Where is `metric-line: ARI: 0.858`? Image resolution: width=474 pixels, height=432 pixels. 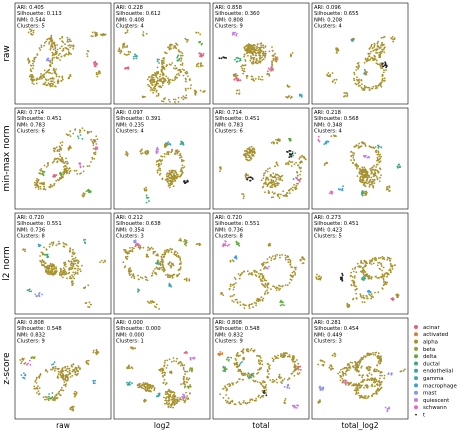 metric-line: ARI: 0.858 is located at coordinates (228, 8).